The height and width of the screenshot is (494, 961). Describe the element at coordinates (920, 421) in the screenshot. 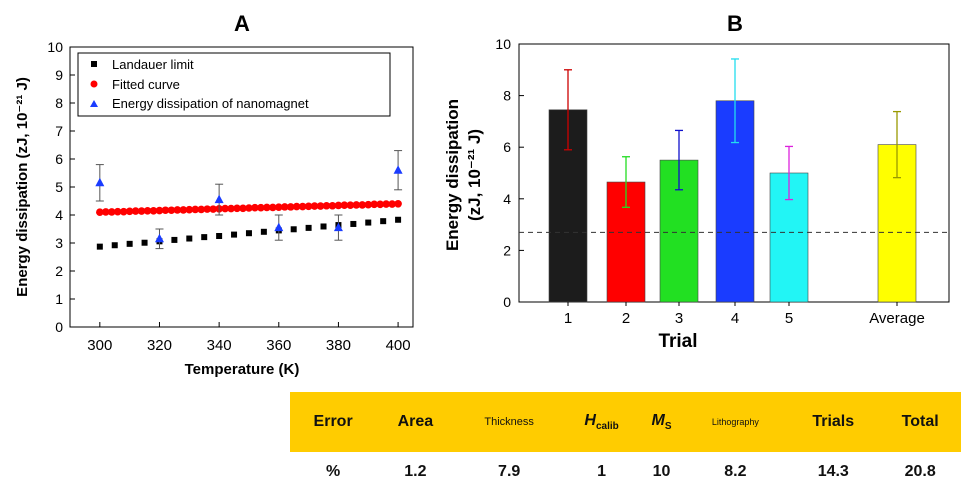

I see `header-total: Total` at that location.